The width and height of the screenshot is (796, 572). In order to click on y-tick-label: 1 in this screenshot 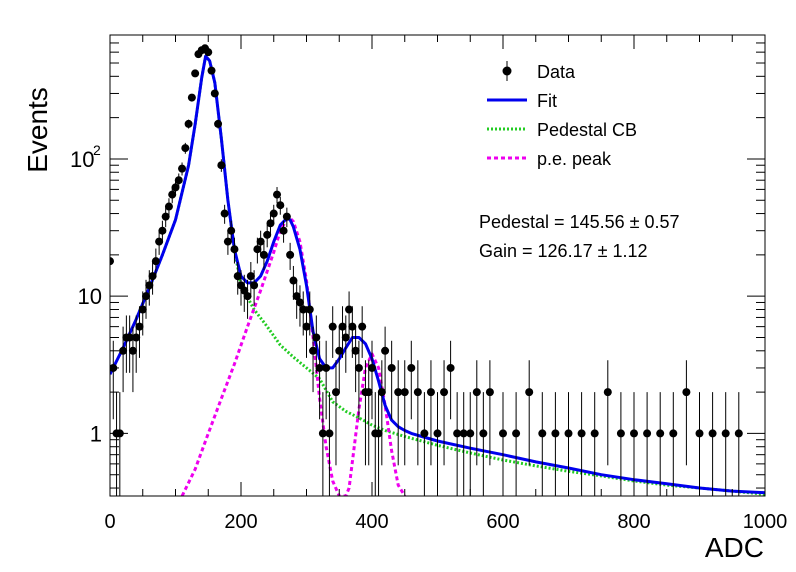, I will do `click(96, 433)`.